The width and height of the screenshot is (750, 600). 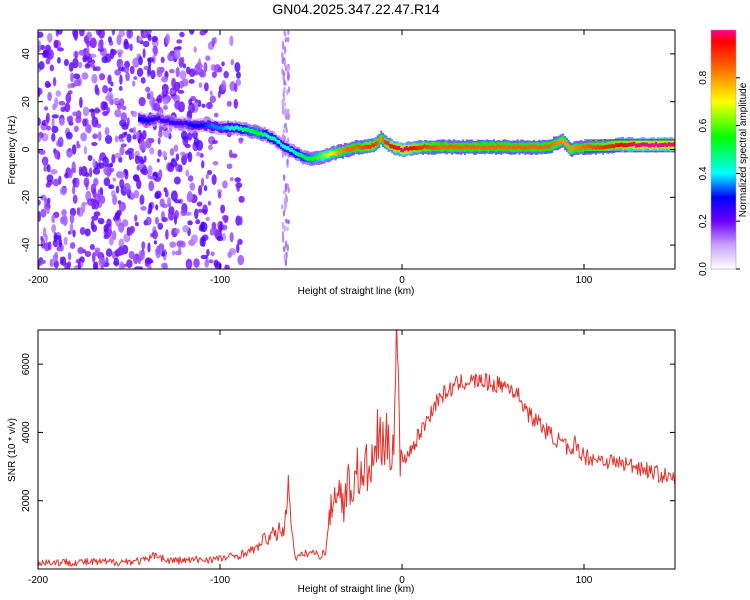 I want to click on colorbar-frame, so click(x=723, y=149).